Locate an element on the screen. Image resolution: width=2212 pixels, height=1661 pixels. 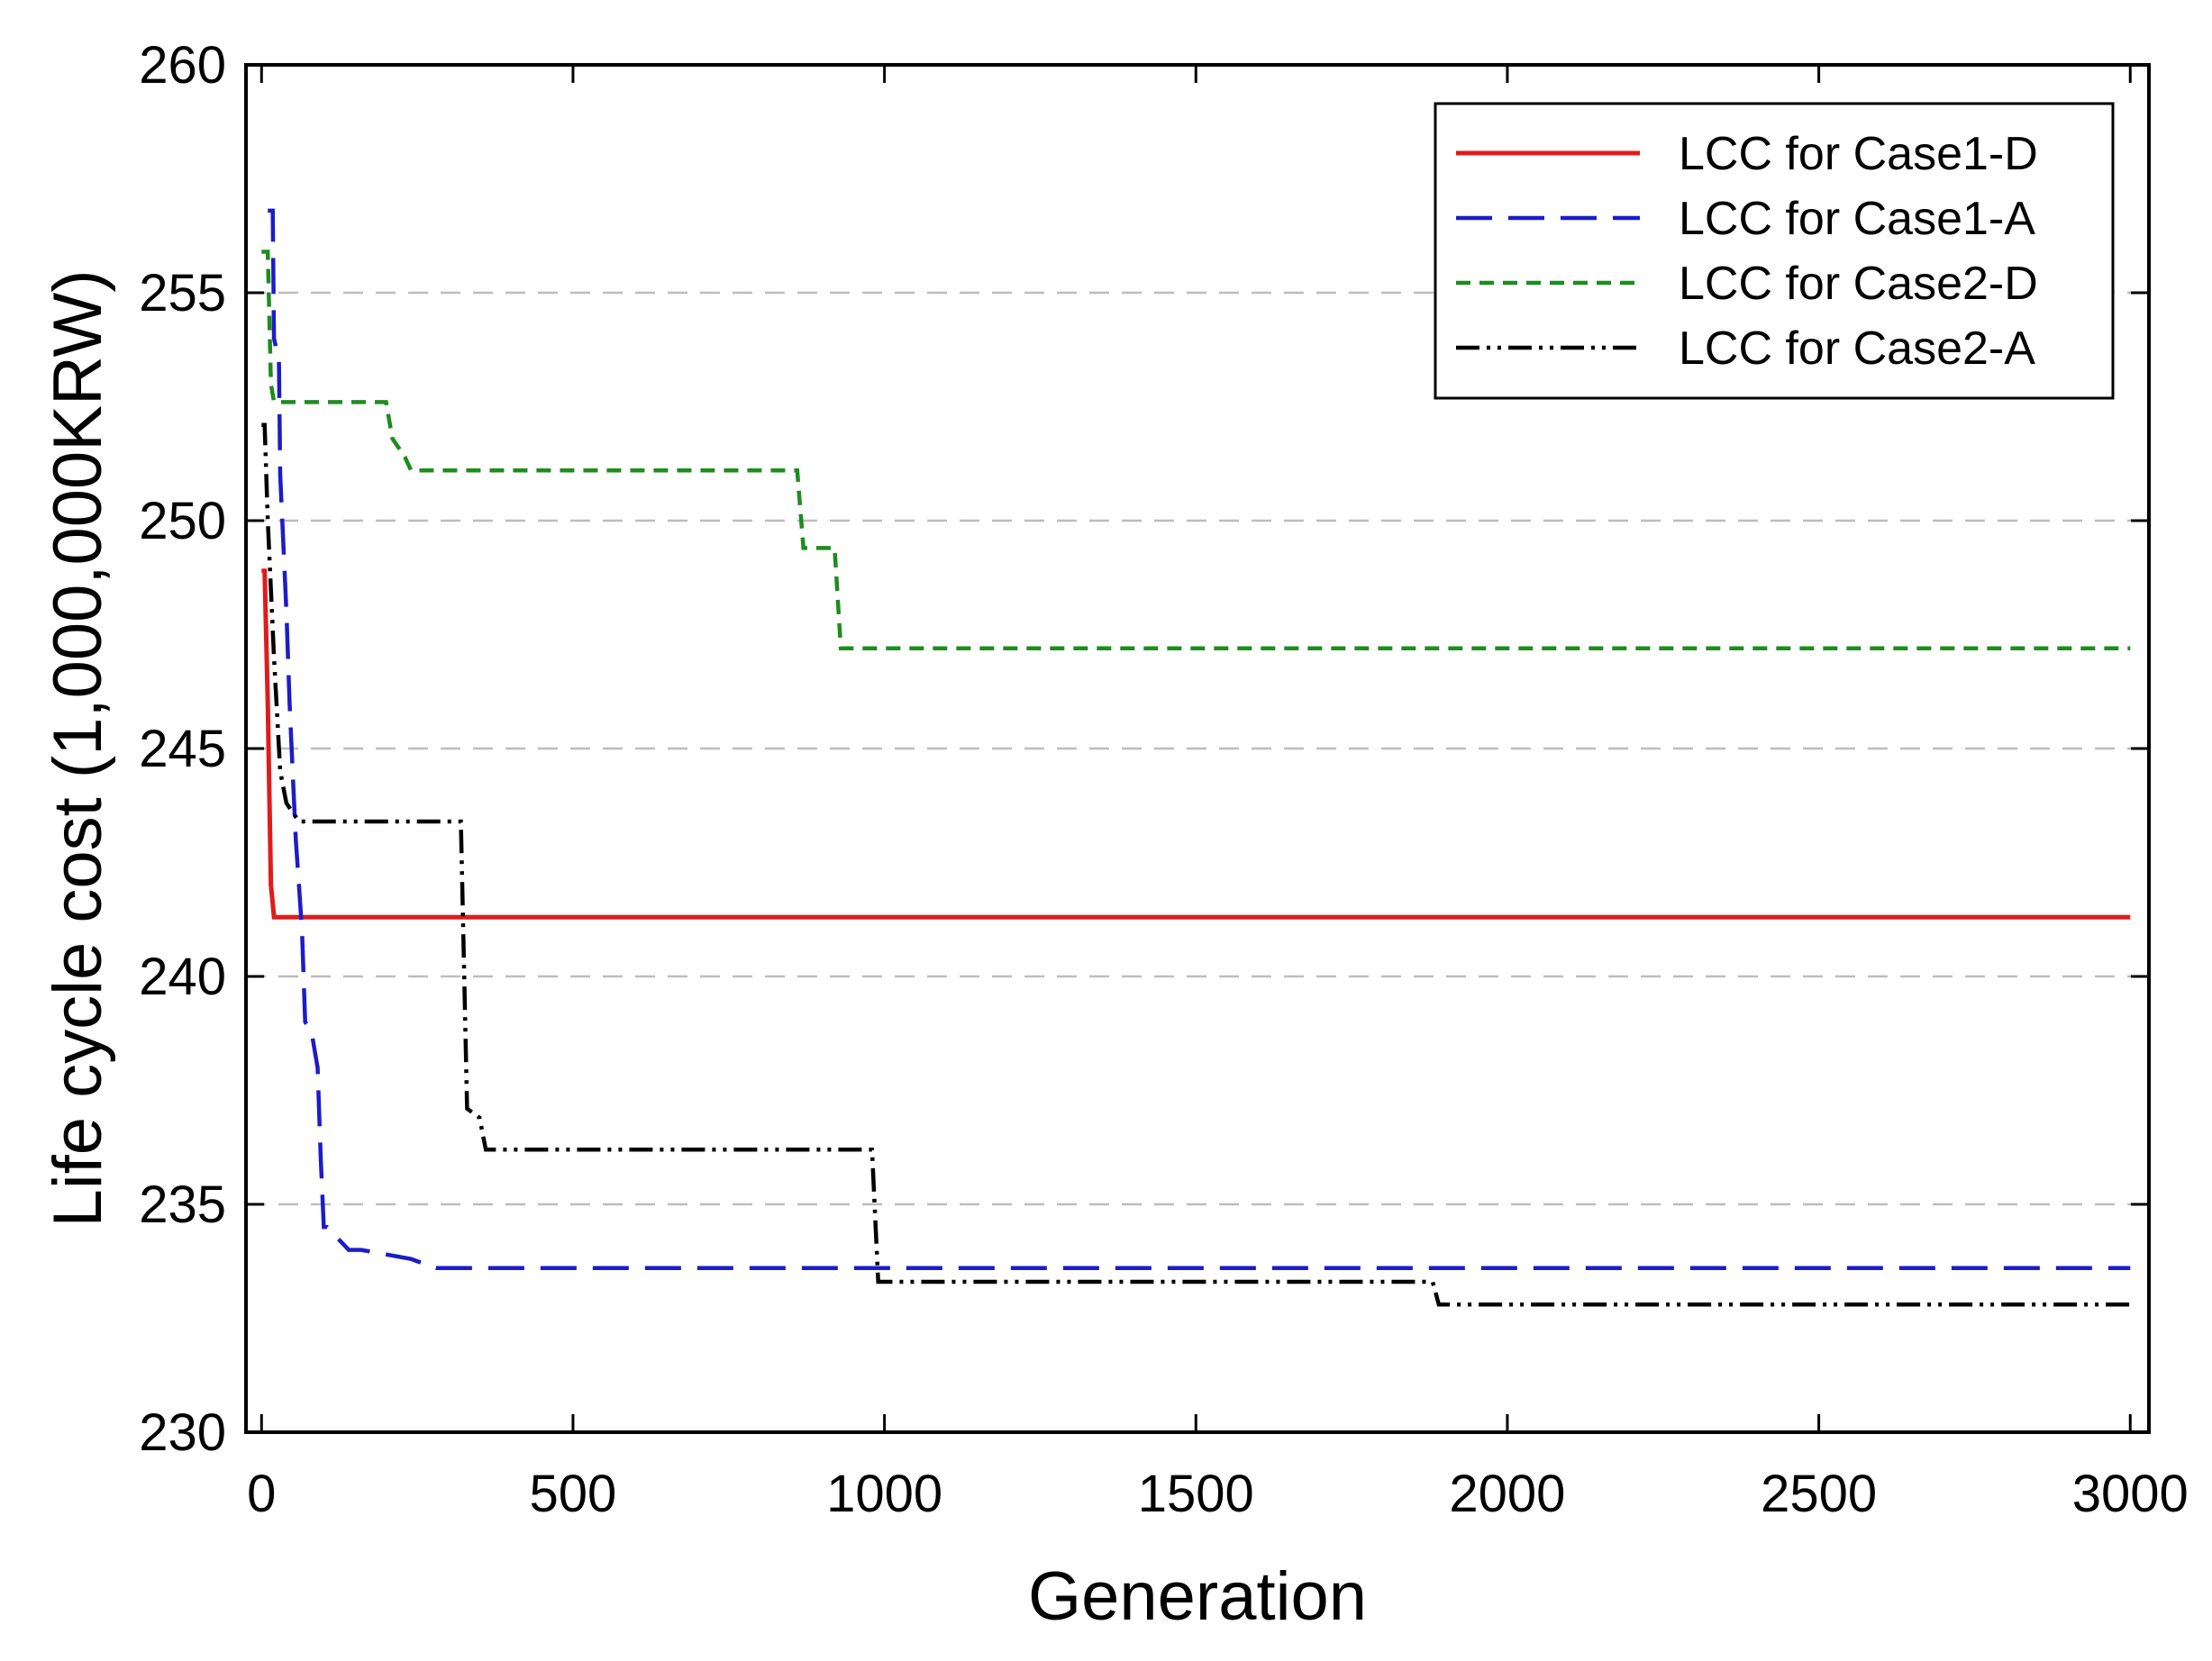
x-tick-label-2500: 2500 is located at coordinates (1819, 1494).